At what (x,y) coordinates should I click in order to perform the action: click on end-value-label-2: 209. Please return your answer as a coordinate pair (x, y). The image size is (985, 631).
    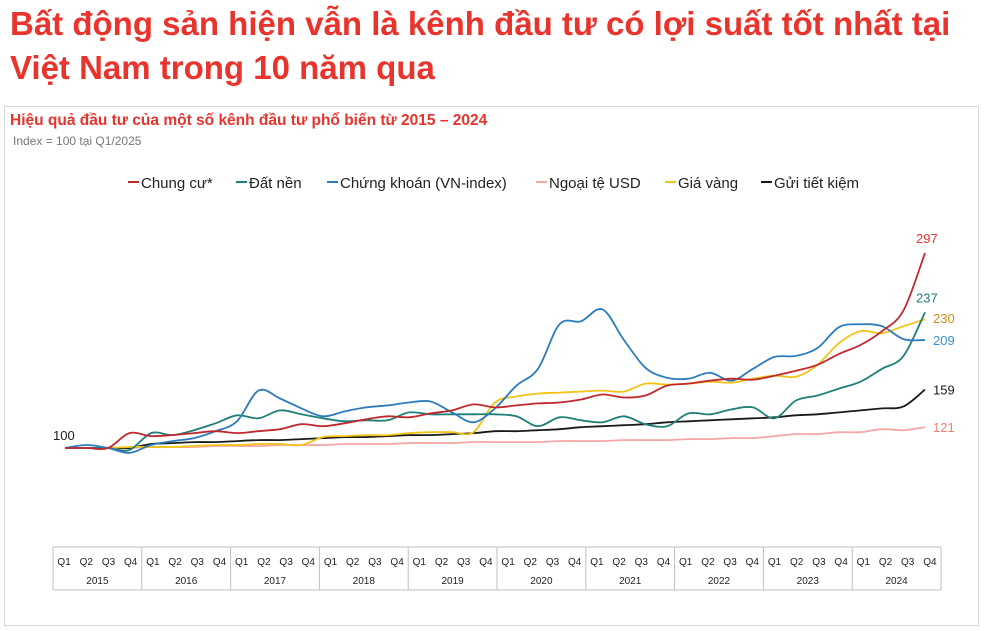
    Looking at the image, I should click on (944, 340).